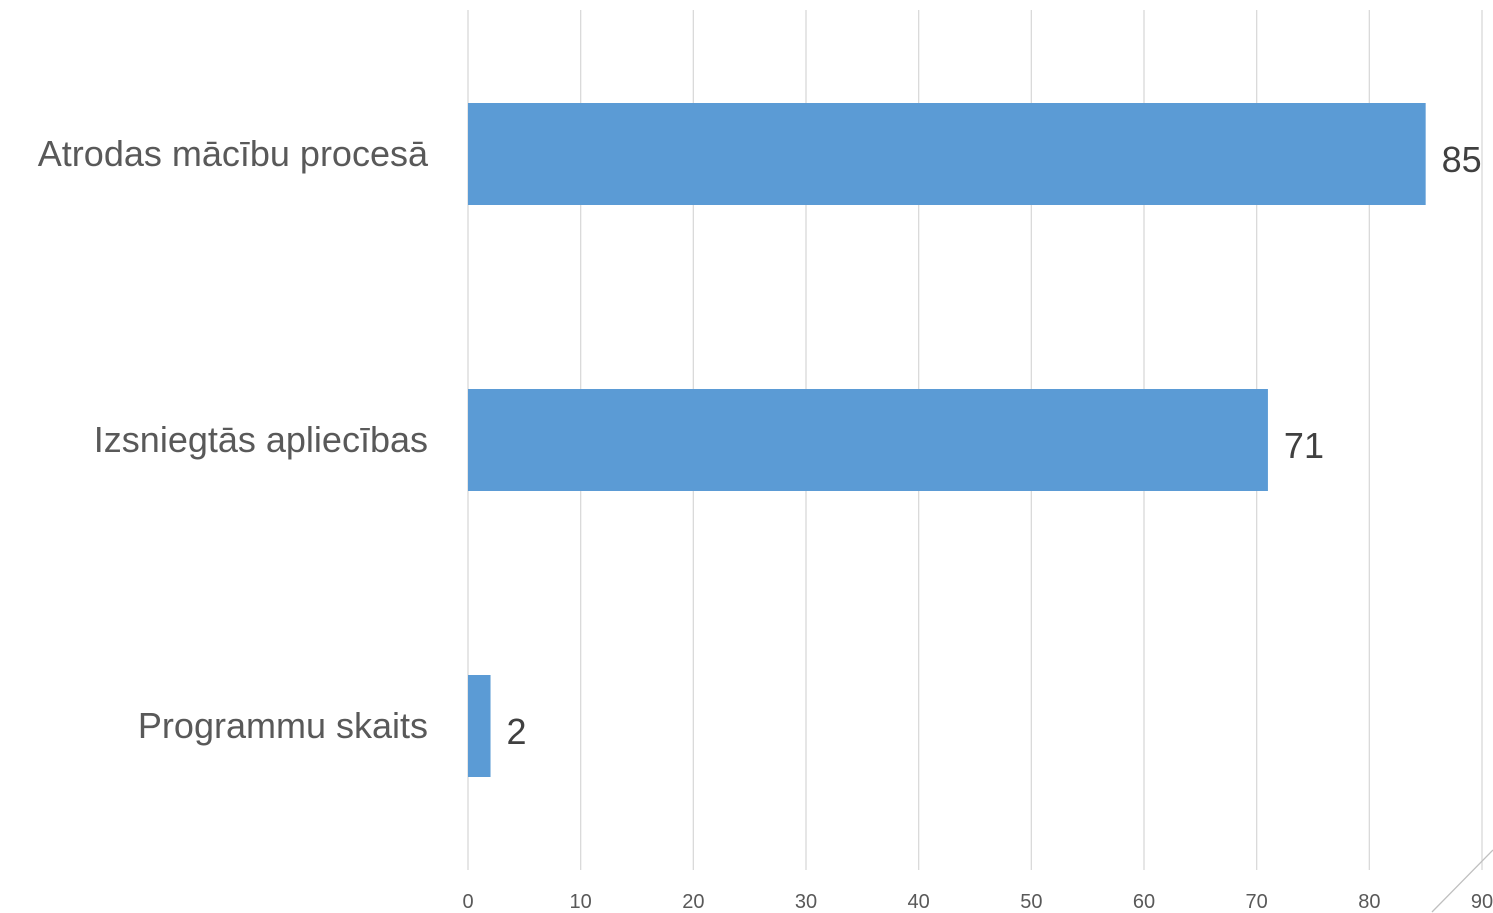 The width and height of the screenshot is (1493, 913). I want to click on x-tick-label-10: 10, so click(581, 902).